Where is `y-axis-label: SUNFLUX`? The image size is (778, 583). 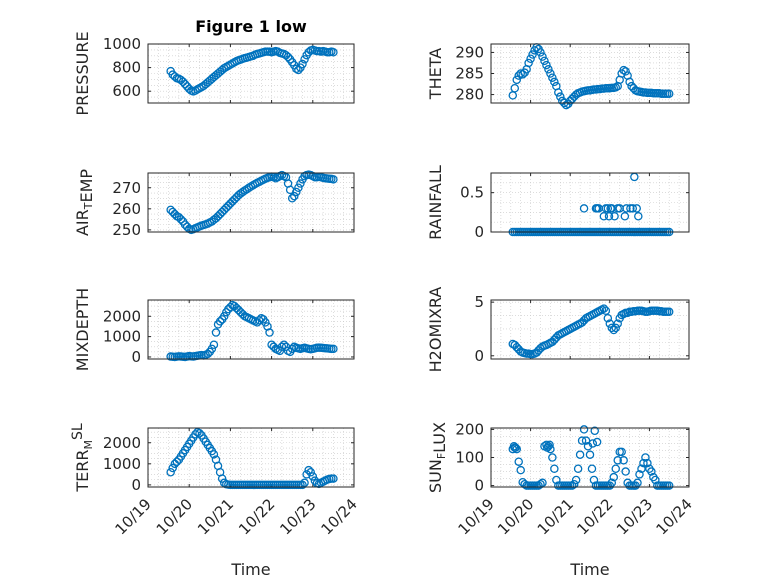 y-axis-label: SUNFLUX is located at coordinates (437, 457).